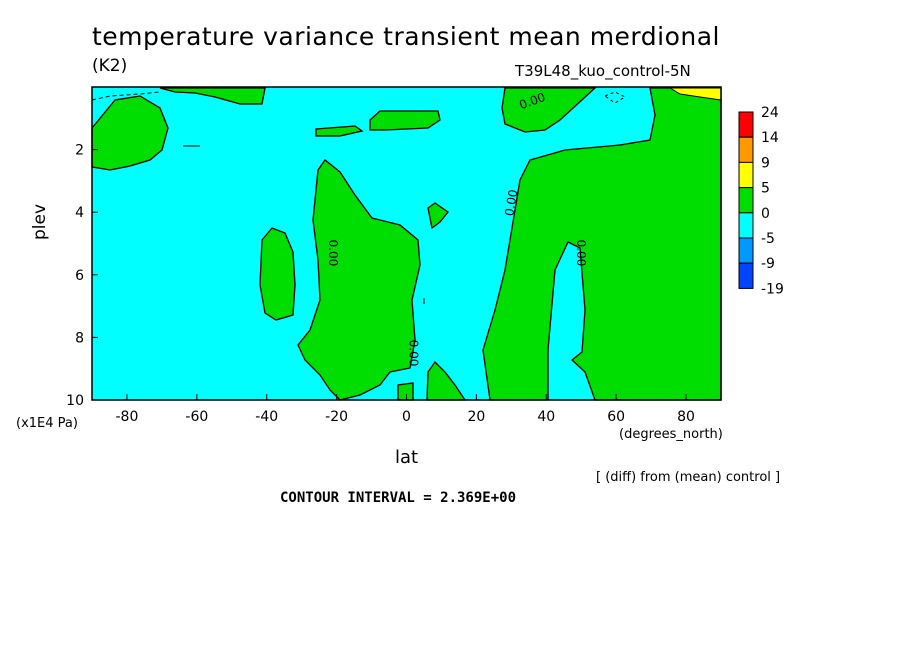  What do you see at coordinates (359, 280) in the screenshot?
I see `positive-region-center` at bounding box center [359, 280].